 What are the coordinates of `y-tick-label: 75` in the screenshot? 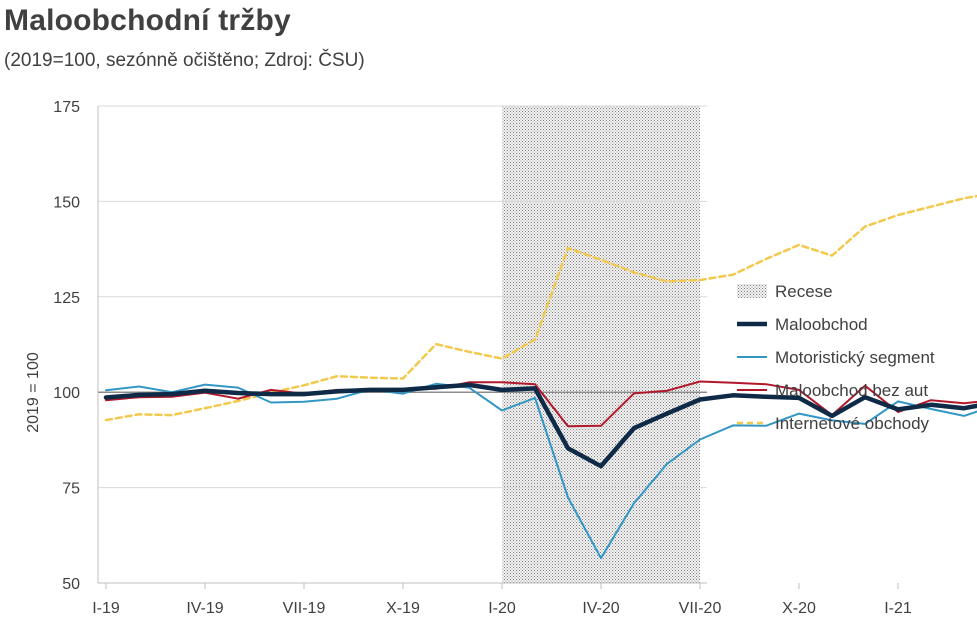 It's located at (71, 489).